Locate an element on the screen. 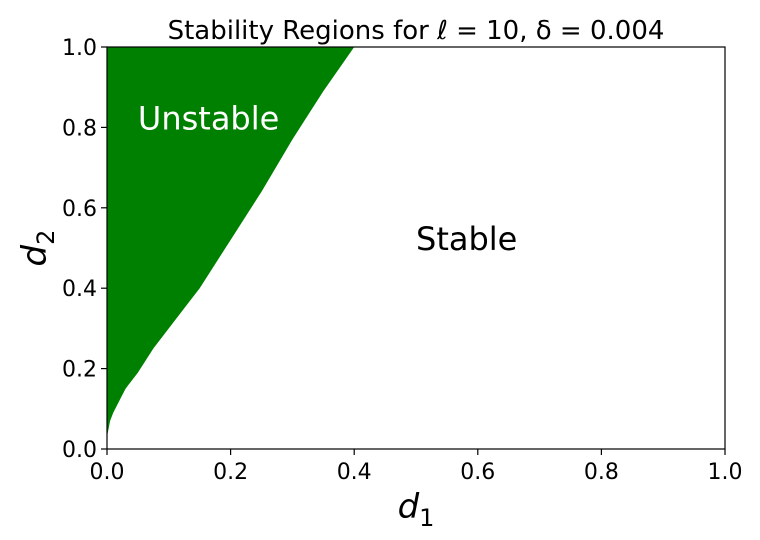 The image size is (760, 540). y-tick-label: 0.4 is located at coordinates (79, 289).